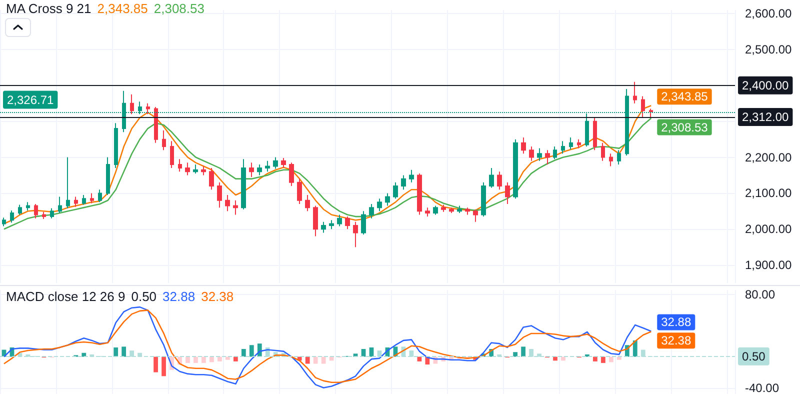 Image resolution: width=800 pixels, height=400 pixels. What do you see at coordinates (766, 85) in the screenshot?
I see `ref-line-label: 2,400.00` at bounding box center [766, 85].